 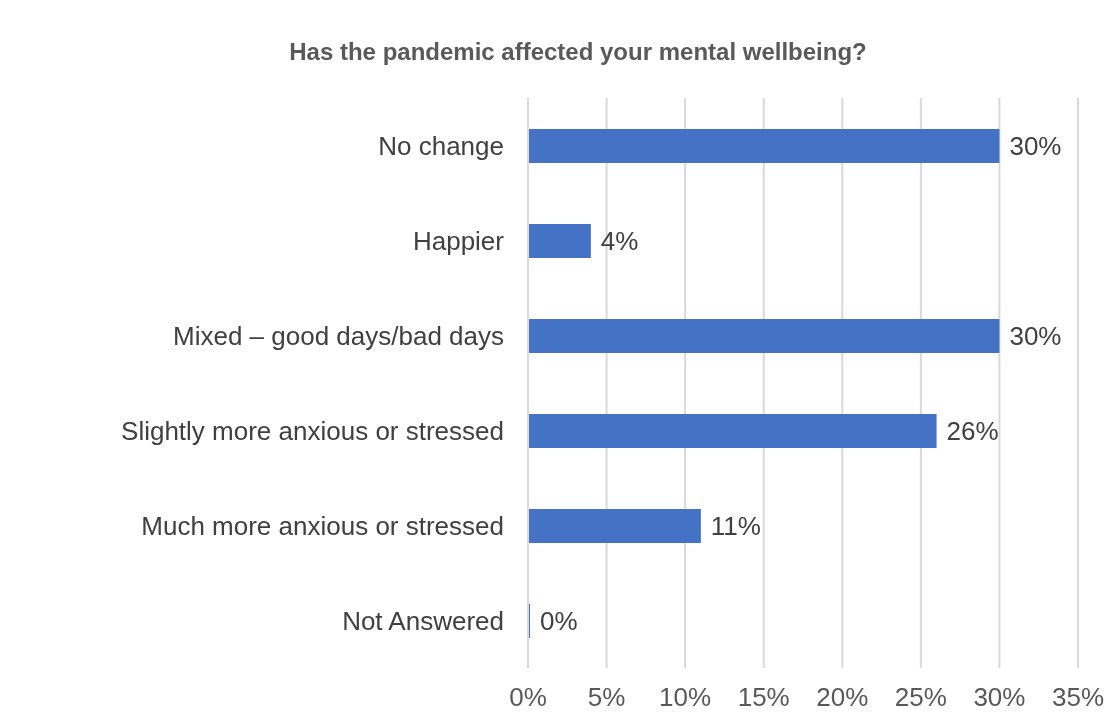 What do you see at coordinates (338, 335) in the screenshot?
I see `y-tick-label: Mixed – good days/bad days` at bounding box center [338, 335].